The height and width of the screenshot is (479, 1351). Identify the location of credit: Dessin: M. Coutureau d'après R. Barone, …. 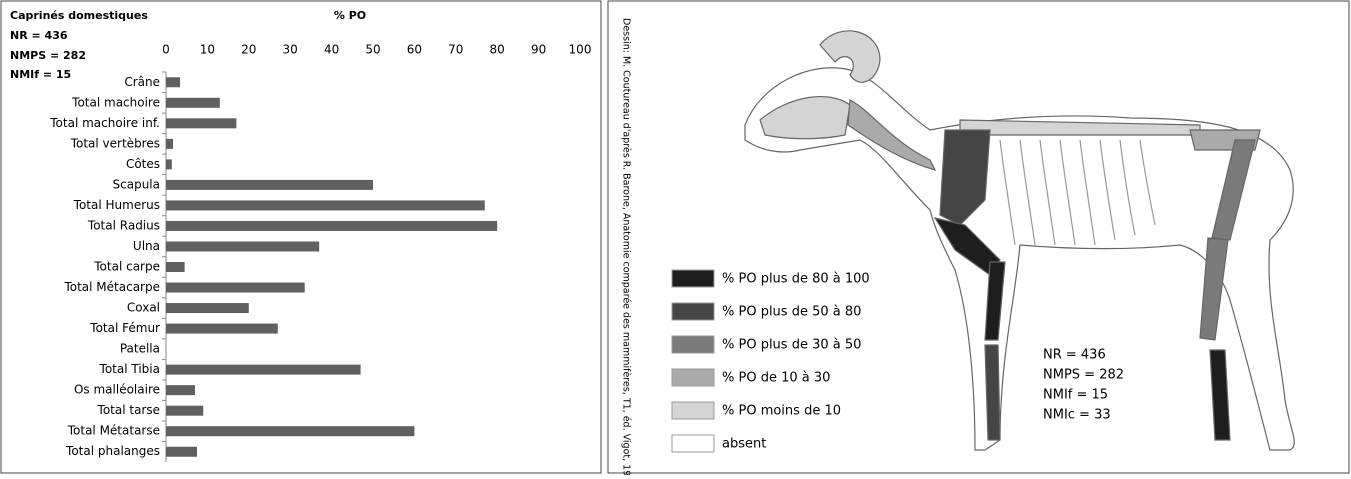
(626, 246).